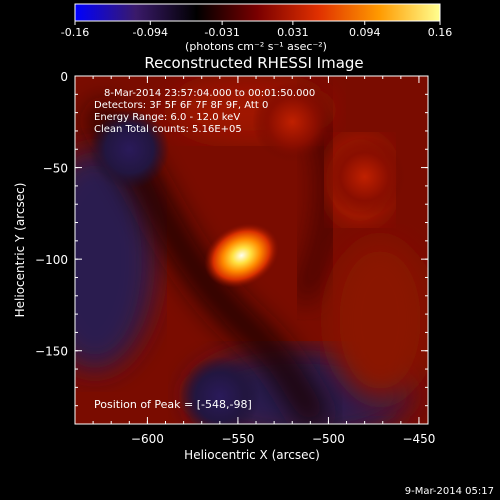 The image size is (500, 500). What do you see at coordinates (51, 352) in the screenshot?
I see `y-tick-label: −150` at bounding box center [51, 352].